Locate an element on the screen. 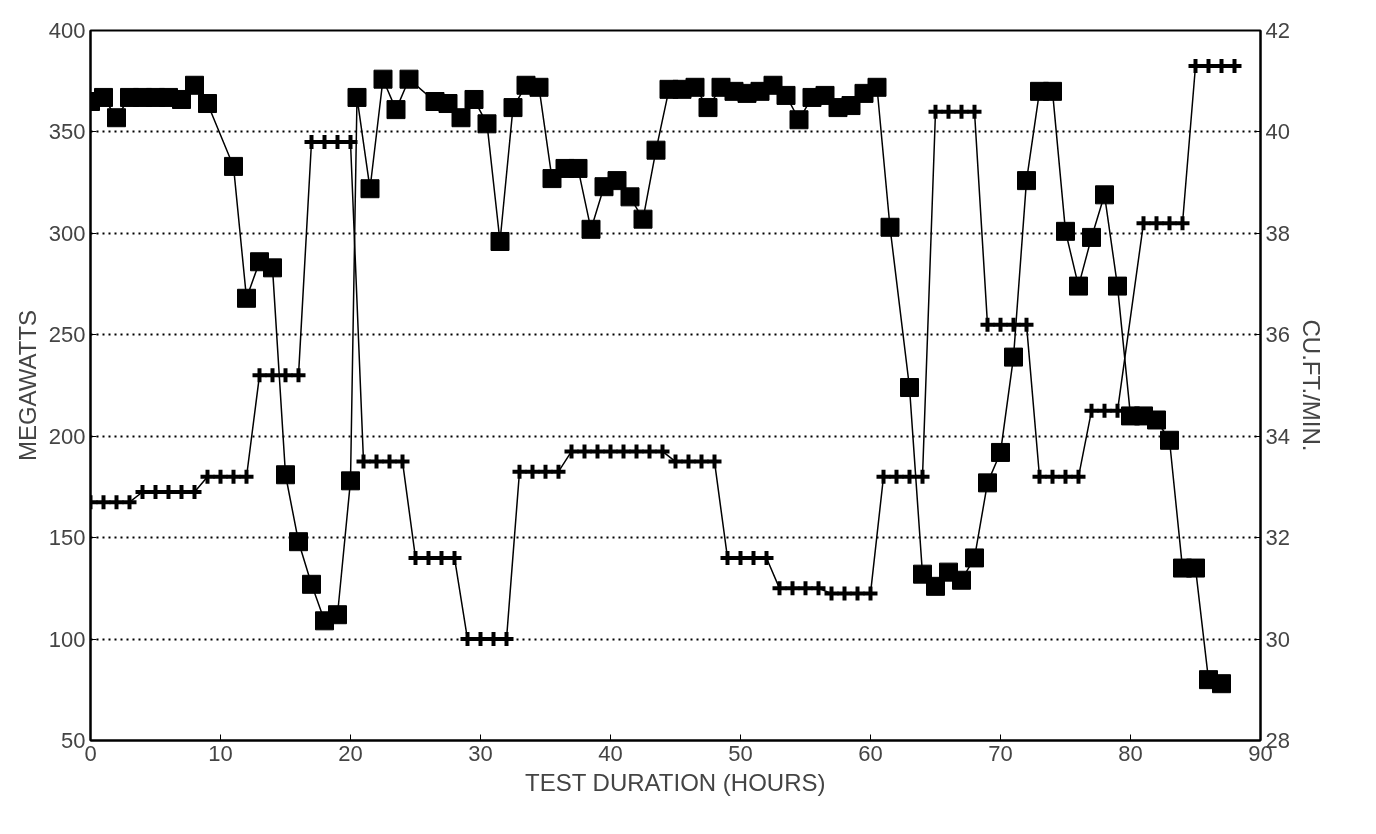  x-tick-label: 30 is located at coordinates (480, 753).